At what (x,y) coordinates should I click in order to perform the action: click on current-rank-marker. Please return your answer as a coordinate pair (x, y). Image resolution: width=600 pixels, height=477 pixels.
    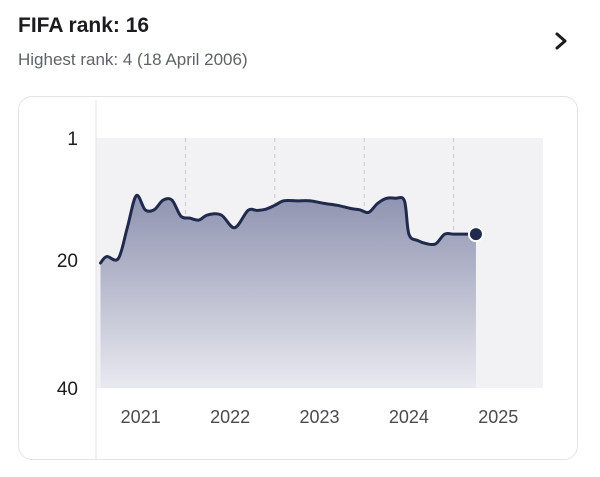
    Looking at the image, I should click on (475, 234).